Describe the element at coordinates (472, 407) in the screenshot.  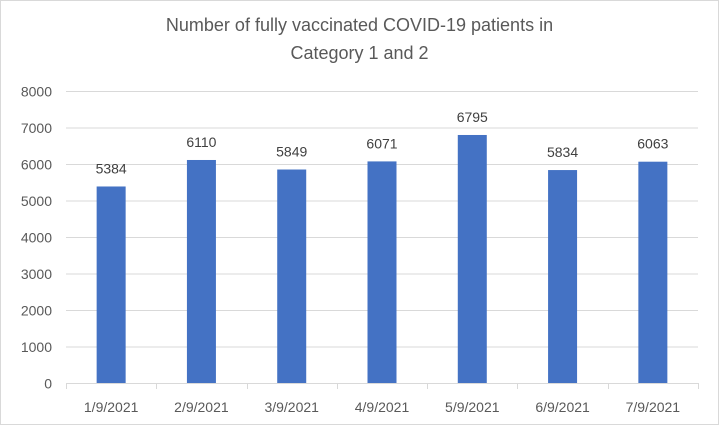
I see `x-tick-label: 5/9/2021` at that location.